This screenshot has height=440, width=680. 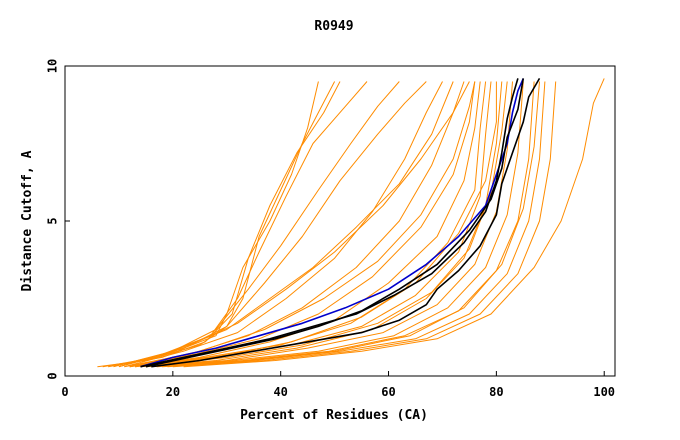 I want to click on x-tick-label: 80, so click(x=496, y=392).